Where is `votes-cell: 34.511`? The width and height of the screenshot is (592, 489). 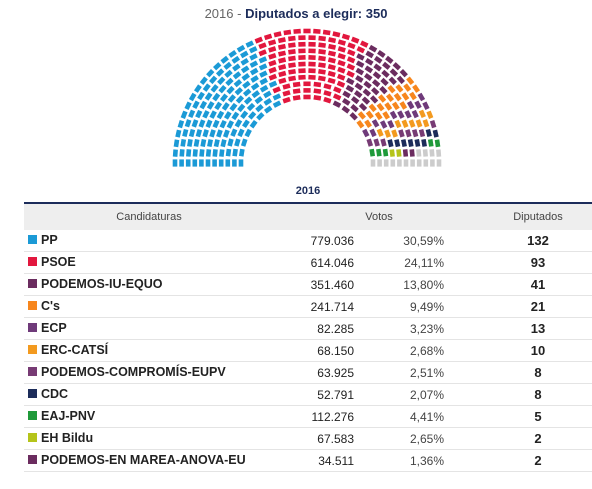
votes-cell: 34.511 is located at coordinates (334, 460).